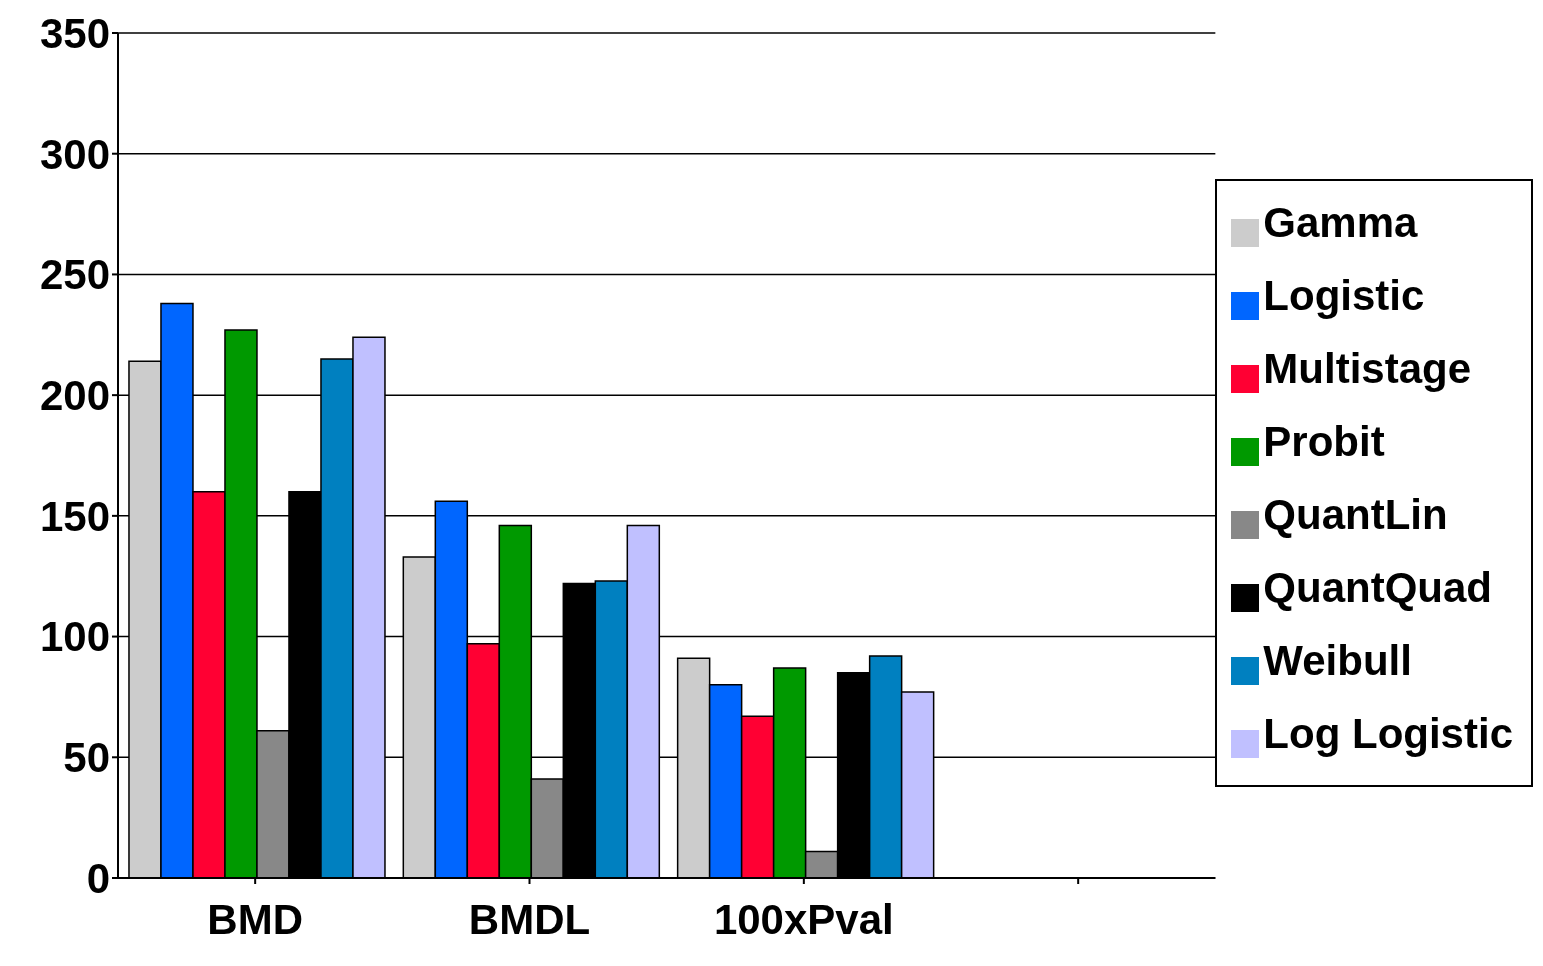  Describe the element at coordinates (74, 516) in the screenshot. I see `y-tick-label: 150` at that location.